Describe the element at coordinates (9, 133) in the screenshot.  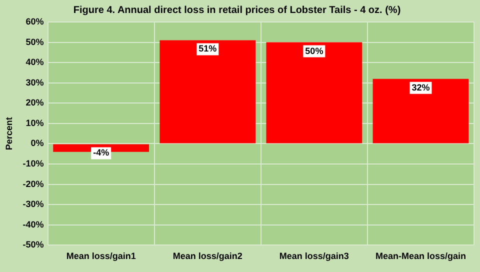
I see `y-axis-title: Percent` at that location.